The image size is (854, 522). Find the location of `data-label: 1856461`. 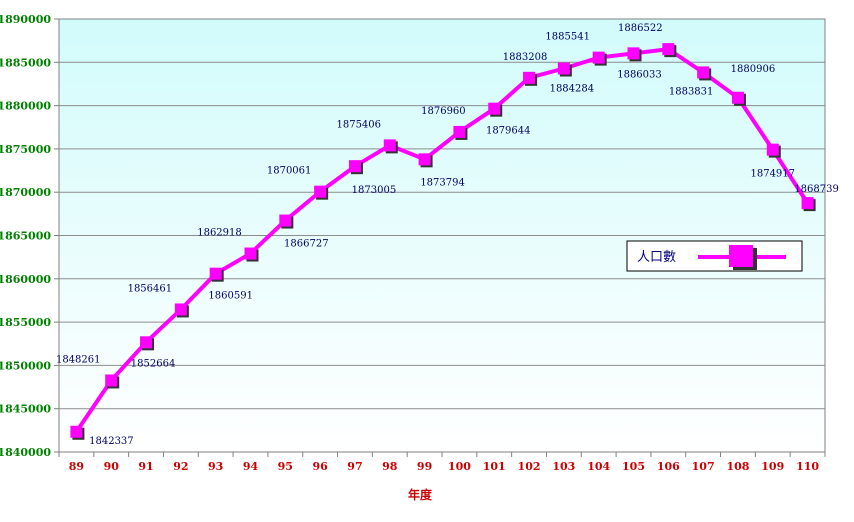

data-label: 1856461 is located at coordinates (150, 288).